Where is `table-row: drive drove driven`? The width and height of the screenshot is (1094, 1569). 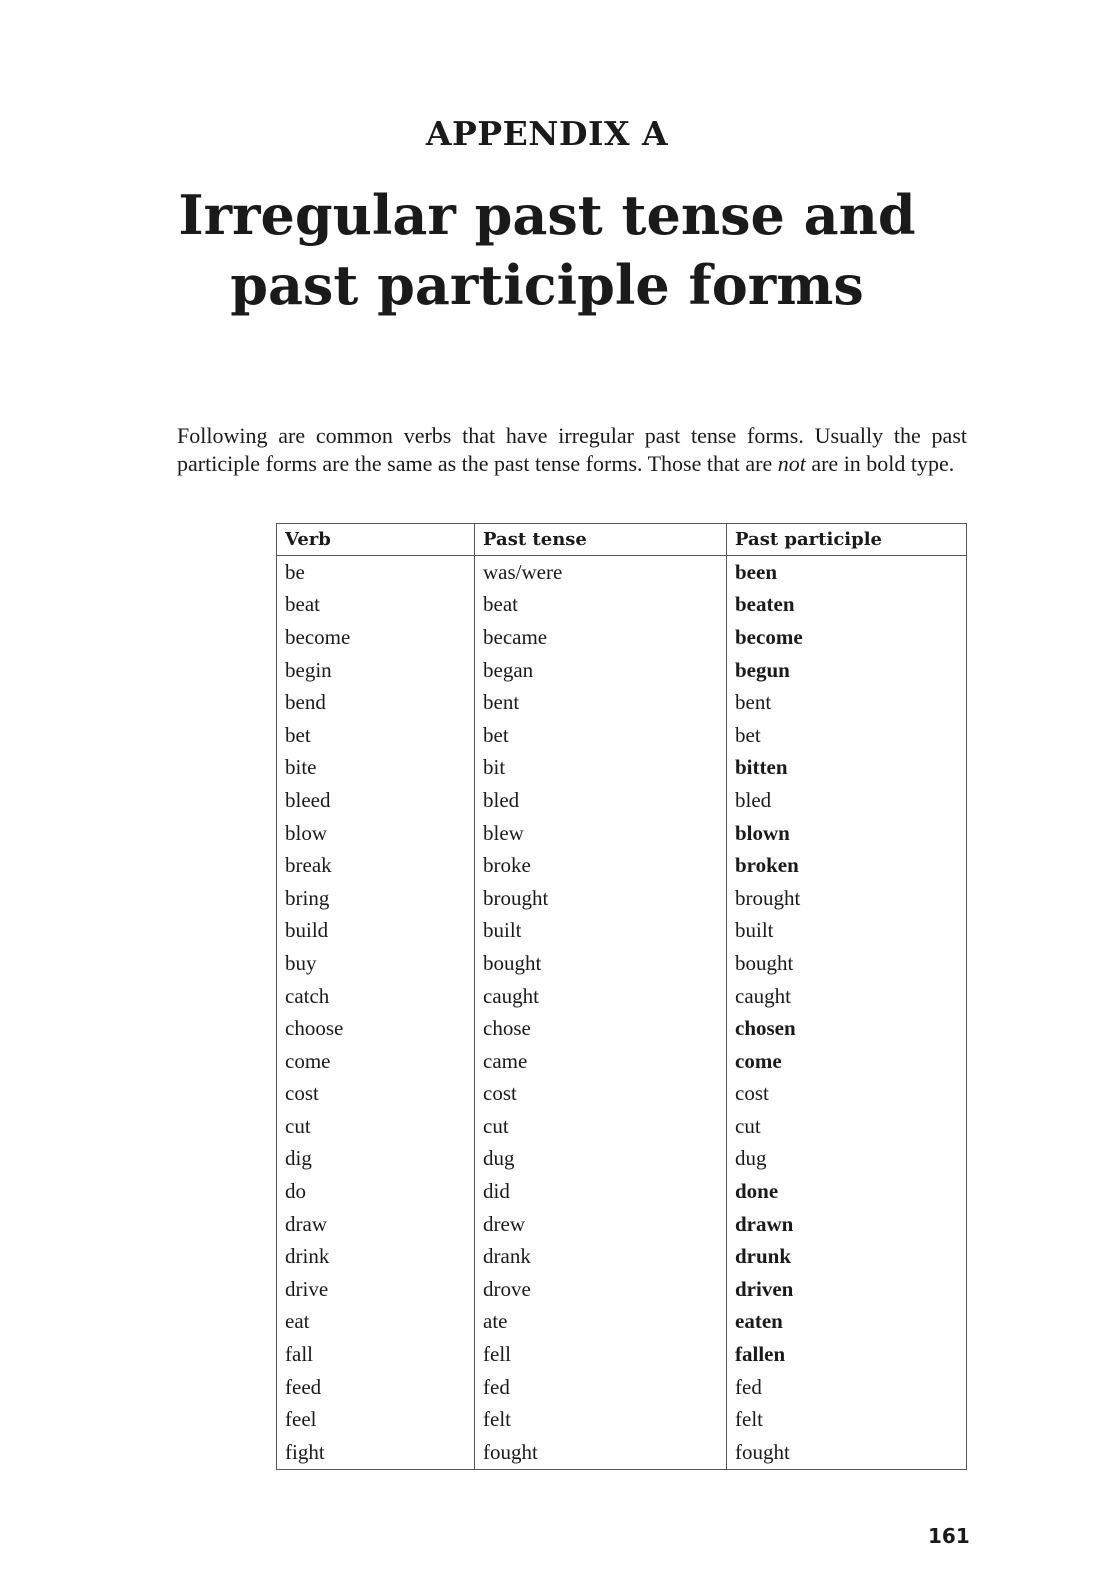 table-row: drive drove driven is located at coordinates (621, 1289).